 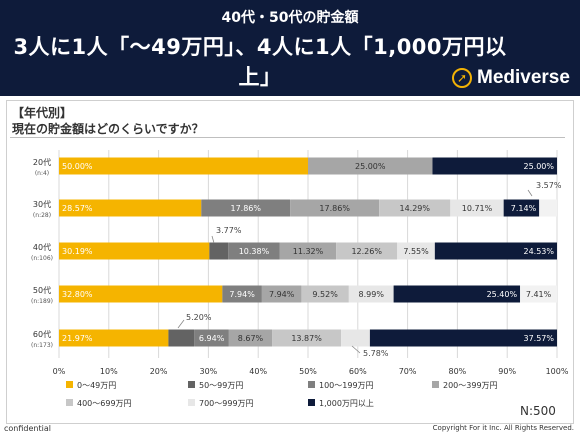 I want to click on legend-label: 50～99万円, so click(x=221, y=385).